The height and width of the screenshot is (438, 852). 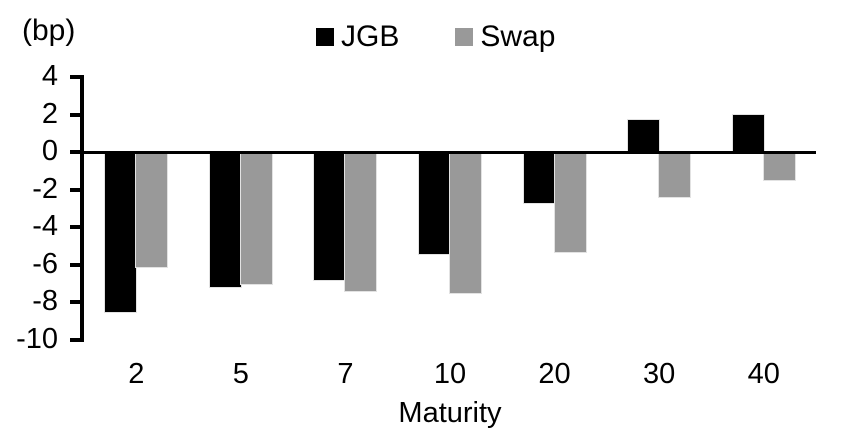 I want to click on x-tick-label: 7, so click(x=345, y=374).